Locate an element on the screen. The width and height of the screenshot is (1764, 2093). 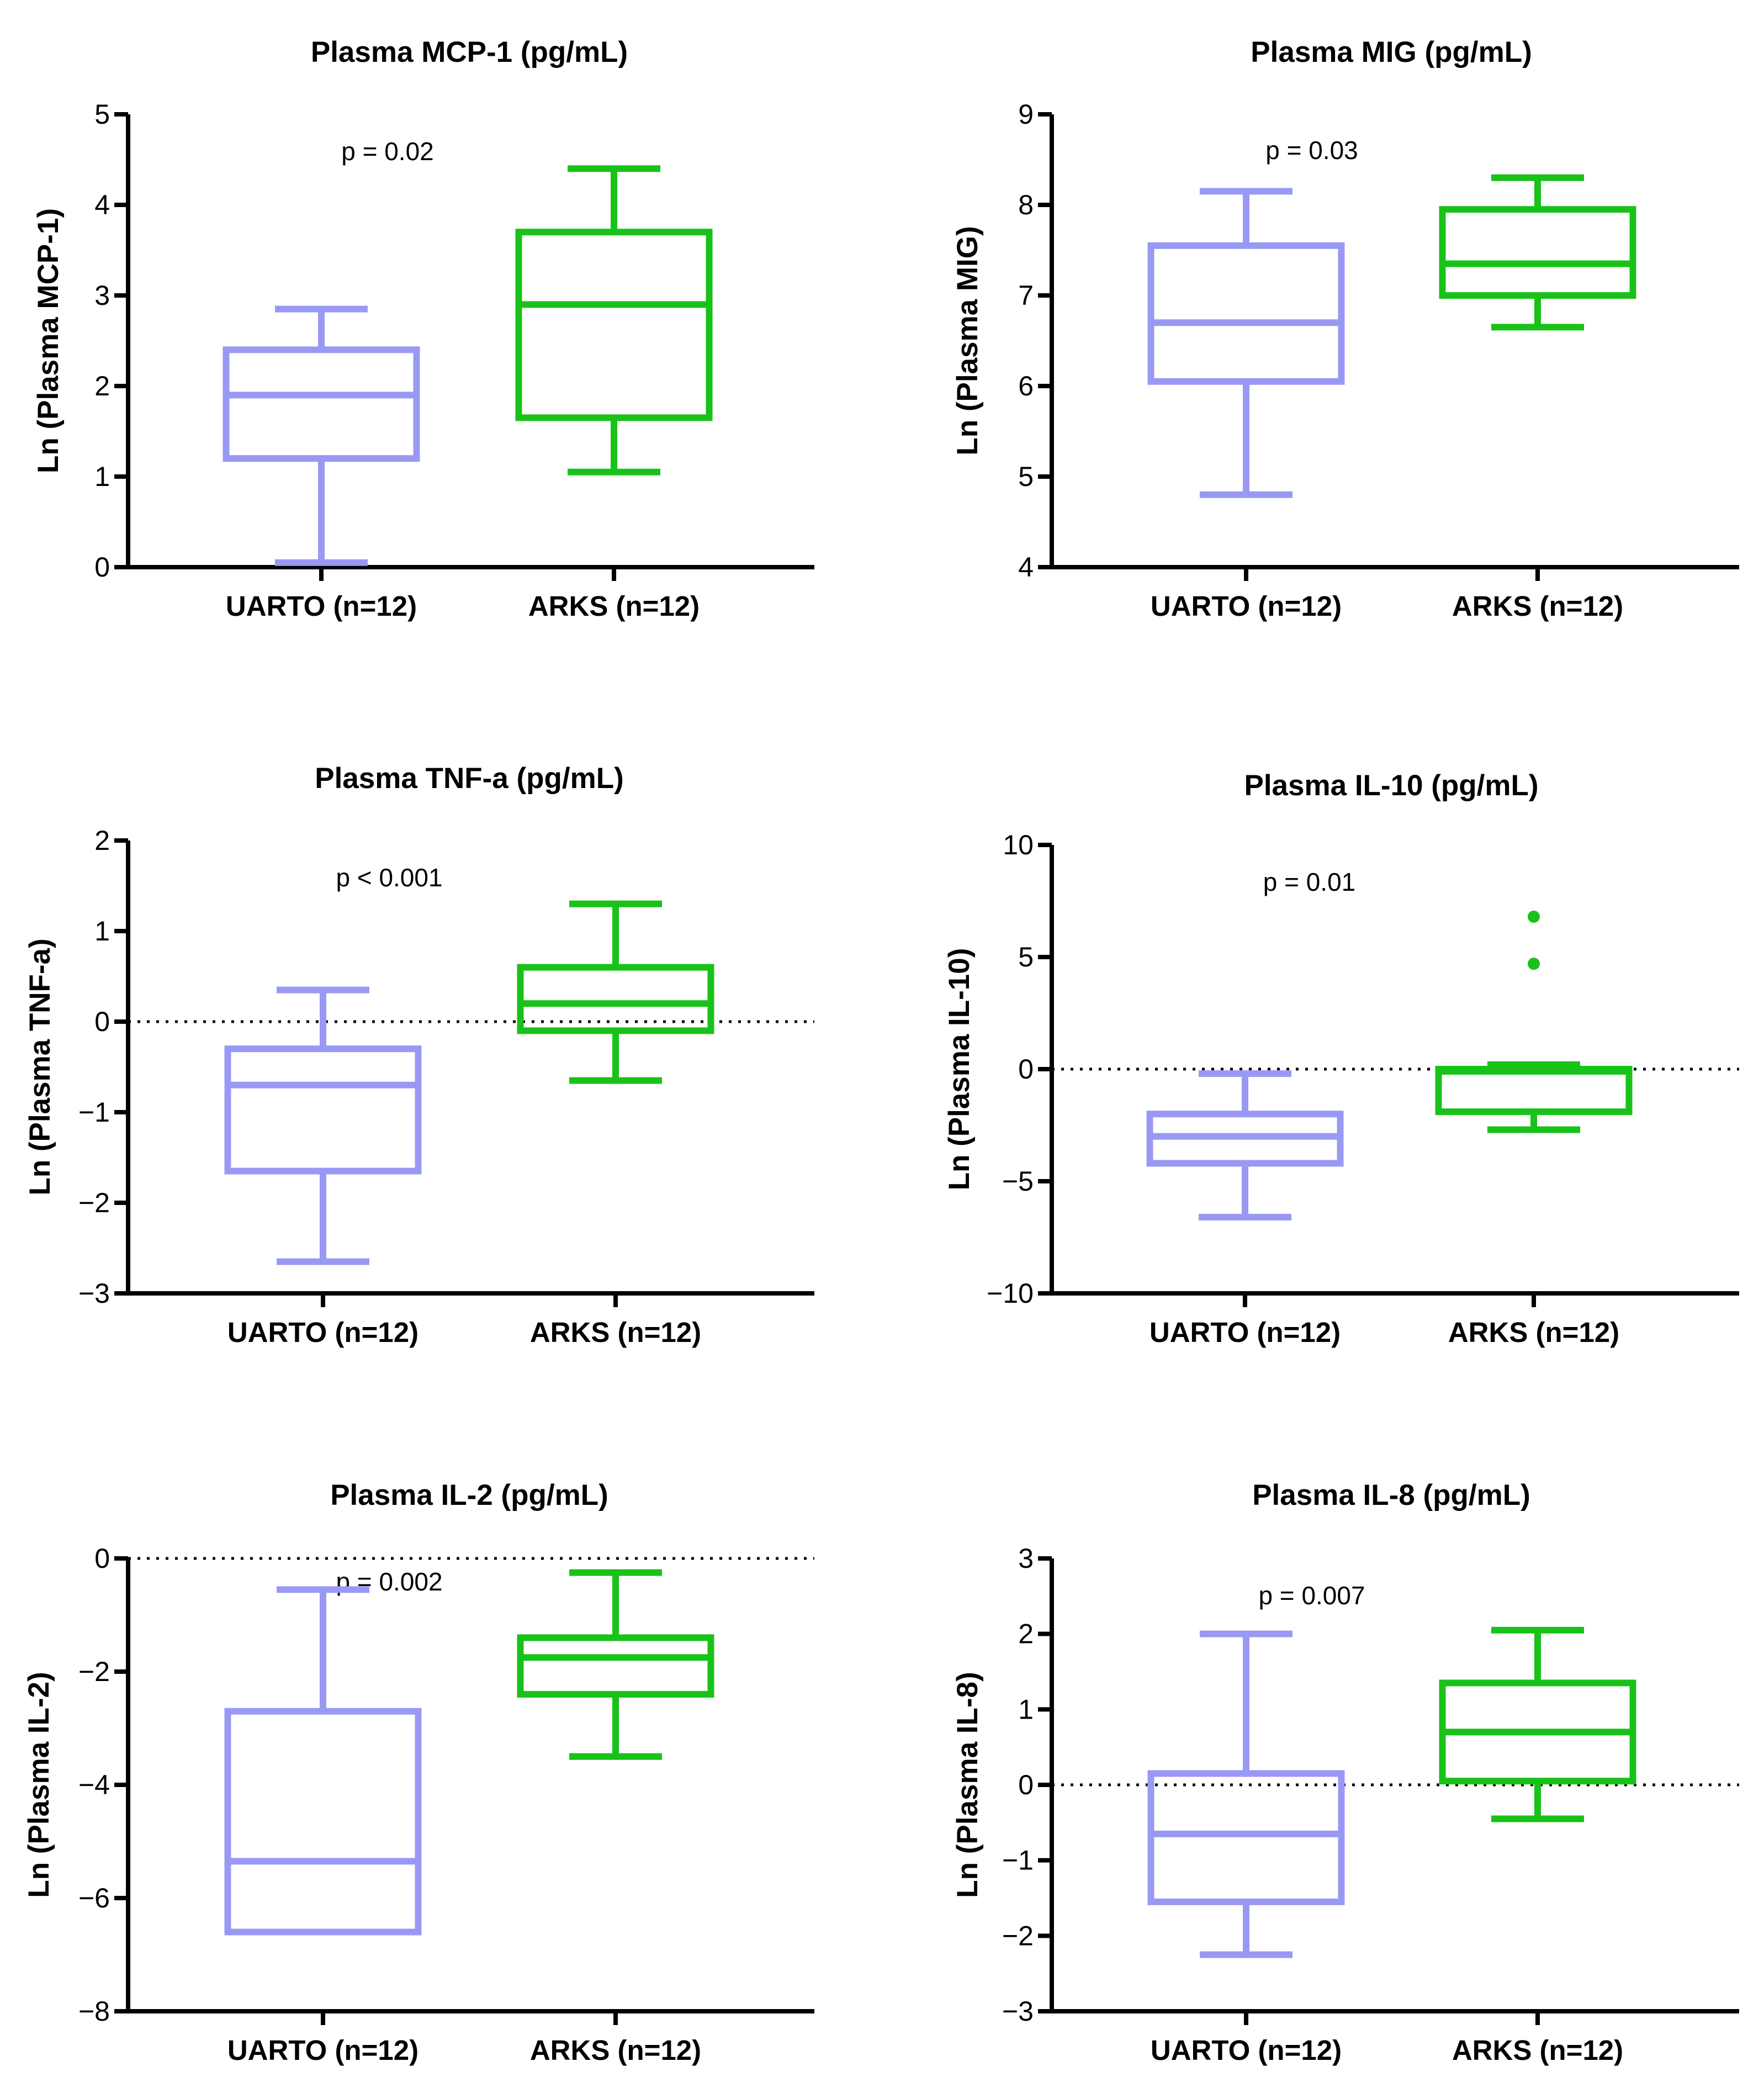
y-axis-label: Ln (Plasma IL-10) is located at coordinates (960, 1069).